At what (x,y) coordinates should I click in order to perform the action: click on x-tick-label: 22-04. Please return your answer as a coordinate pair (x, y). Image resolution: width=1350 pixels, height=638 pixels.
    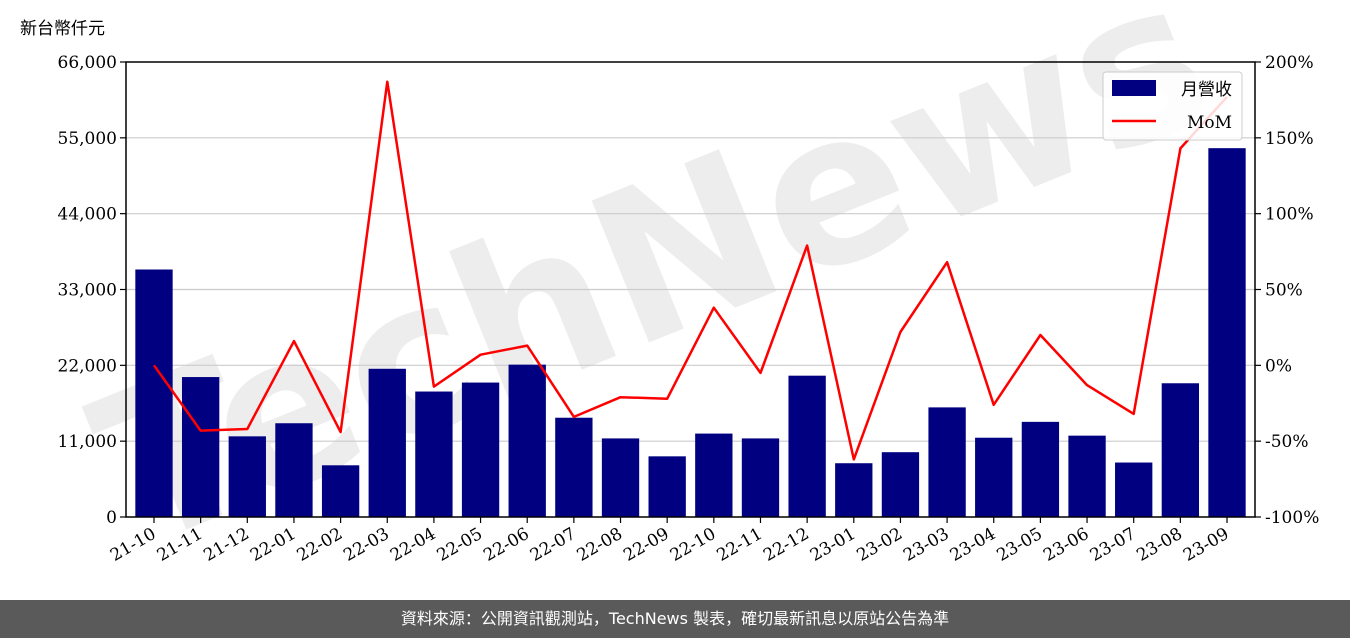
    Looking at the image, I should click on (413, 545).